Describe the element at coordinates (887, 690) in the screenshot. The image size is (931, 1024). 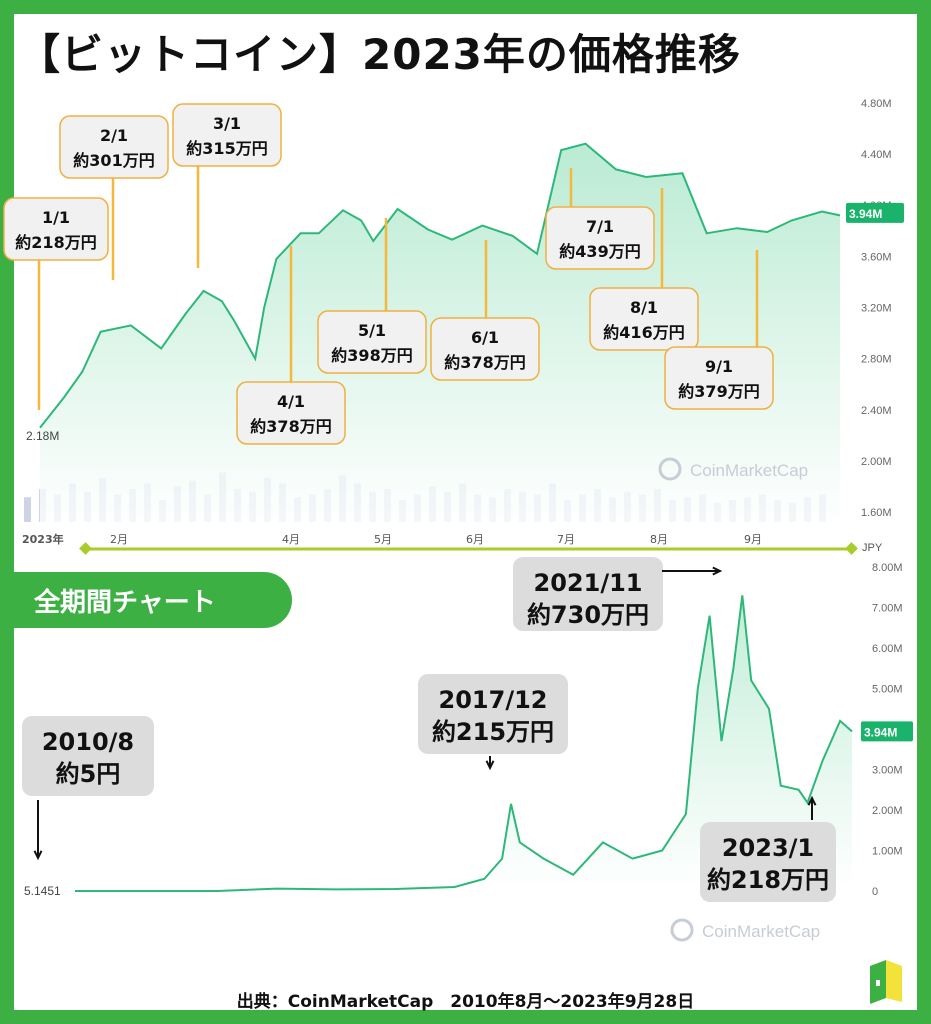
I see `y-tick-label: 5.00M` at that location.